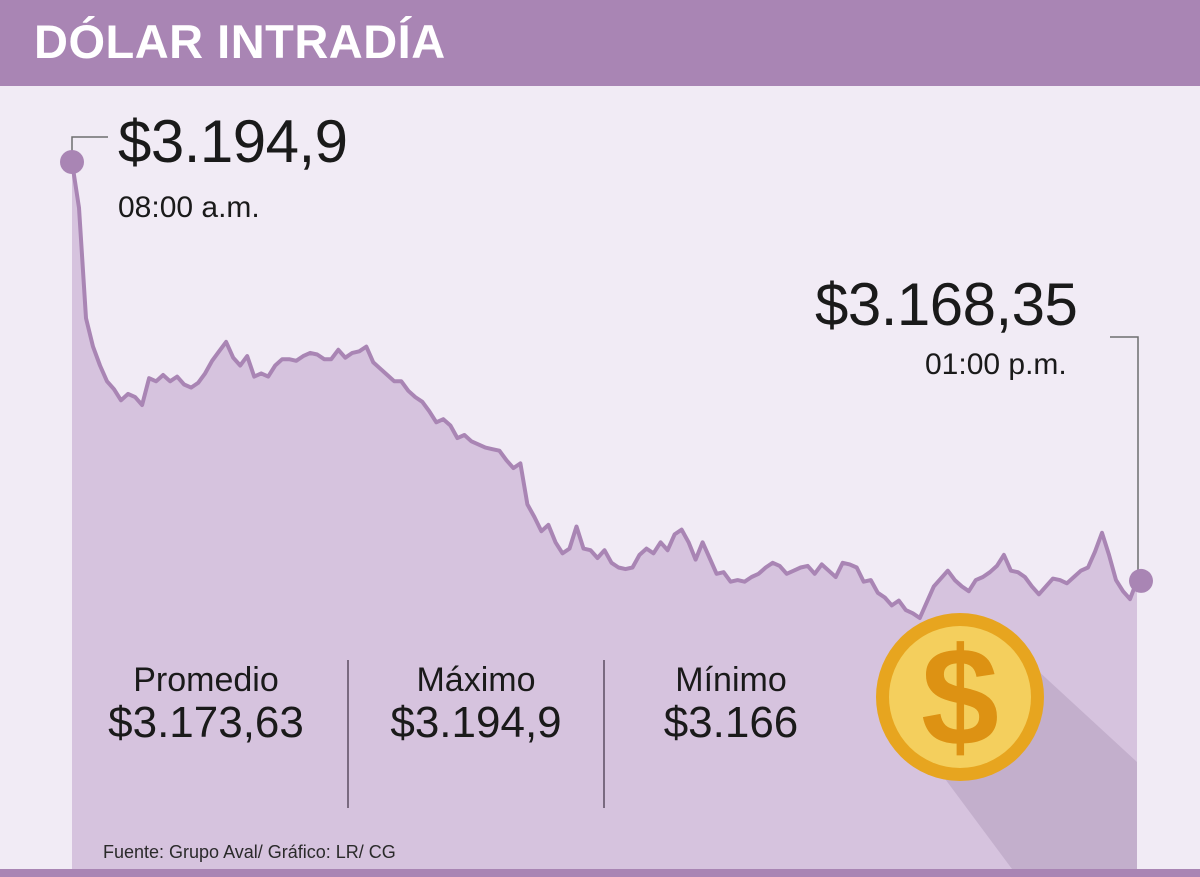 This screenshot has height=877, width=1200. I want to click on stat-value-max: $3.194,9, so click(476, 723).